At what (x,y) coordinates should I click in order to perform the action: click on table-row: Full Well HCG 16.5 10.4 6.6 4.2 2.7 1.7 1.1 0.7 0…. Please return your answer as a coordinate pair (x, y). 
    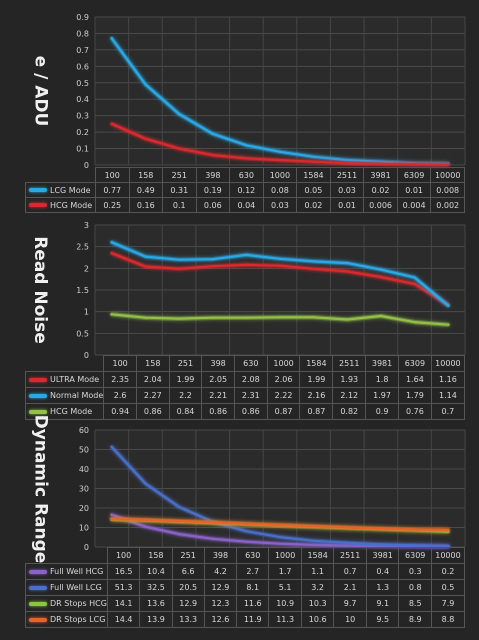
    Looking at the image, I should click on (245, 571).